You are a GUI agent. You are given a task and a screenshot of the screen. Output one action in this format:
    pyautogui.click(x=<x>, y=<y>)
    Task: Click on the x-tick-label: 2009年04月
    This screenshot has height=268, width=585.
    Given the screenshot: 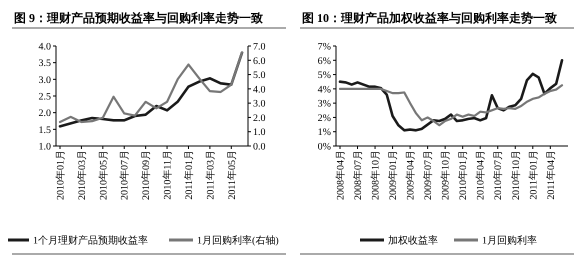 What is the action you would take?
    pyautogui.click(x=410, y=175)
    